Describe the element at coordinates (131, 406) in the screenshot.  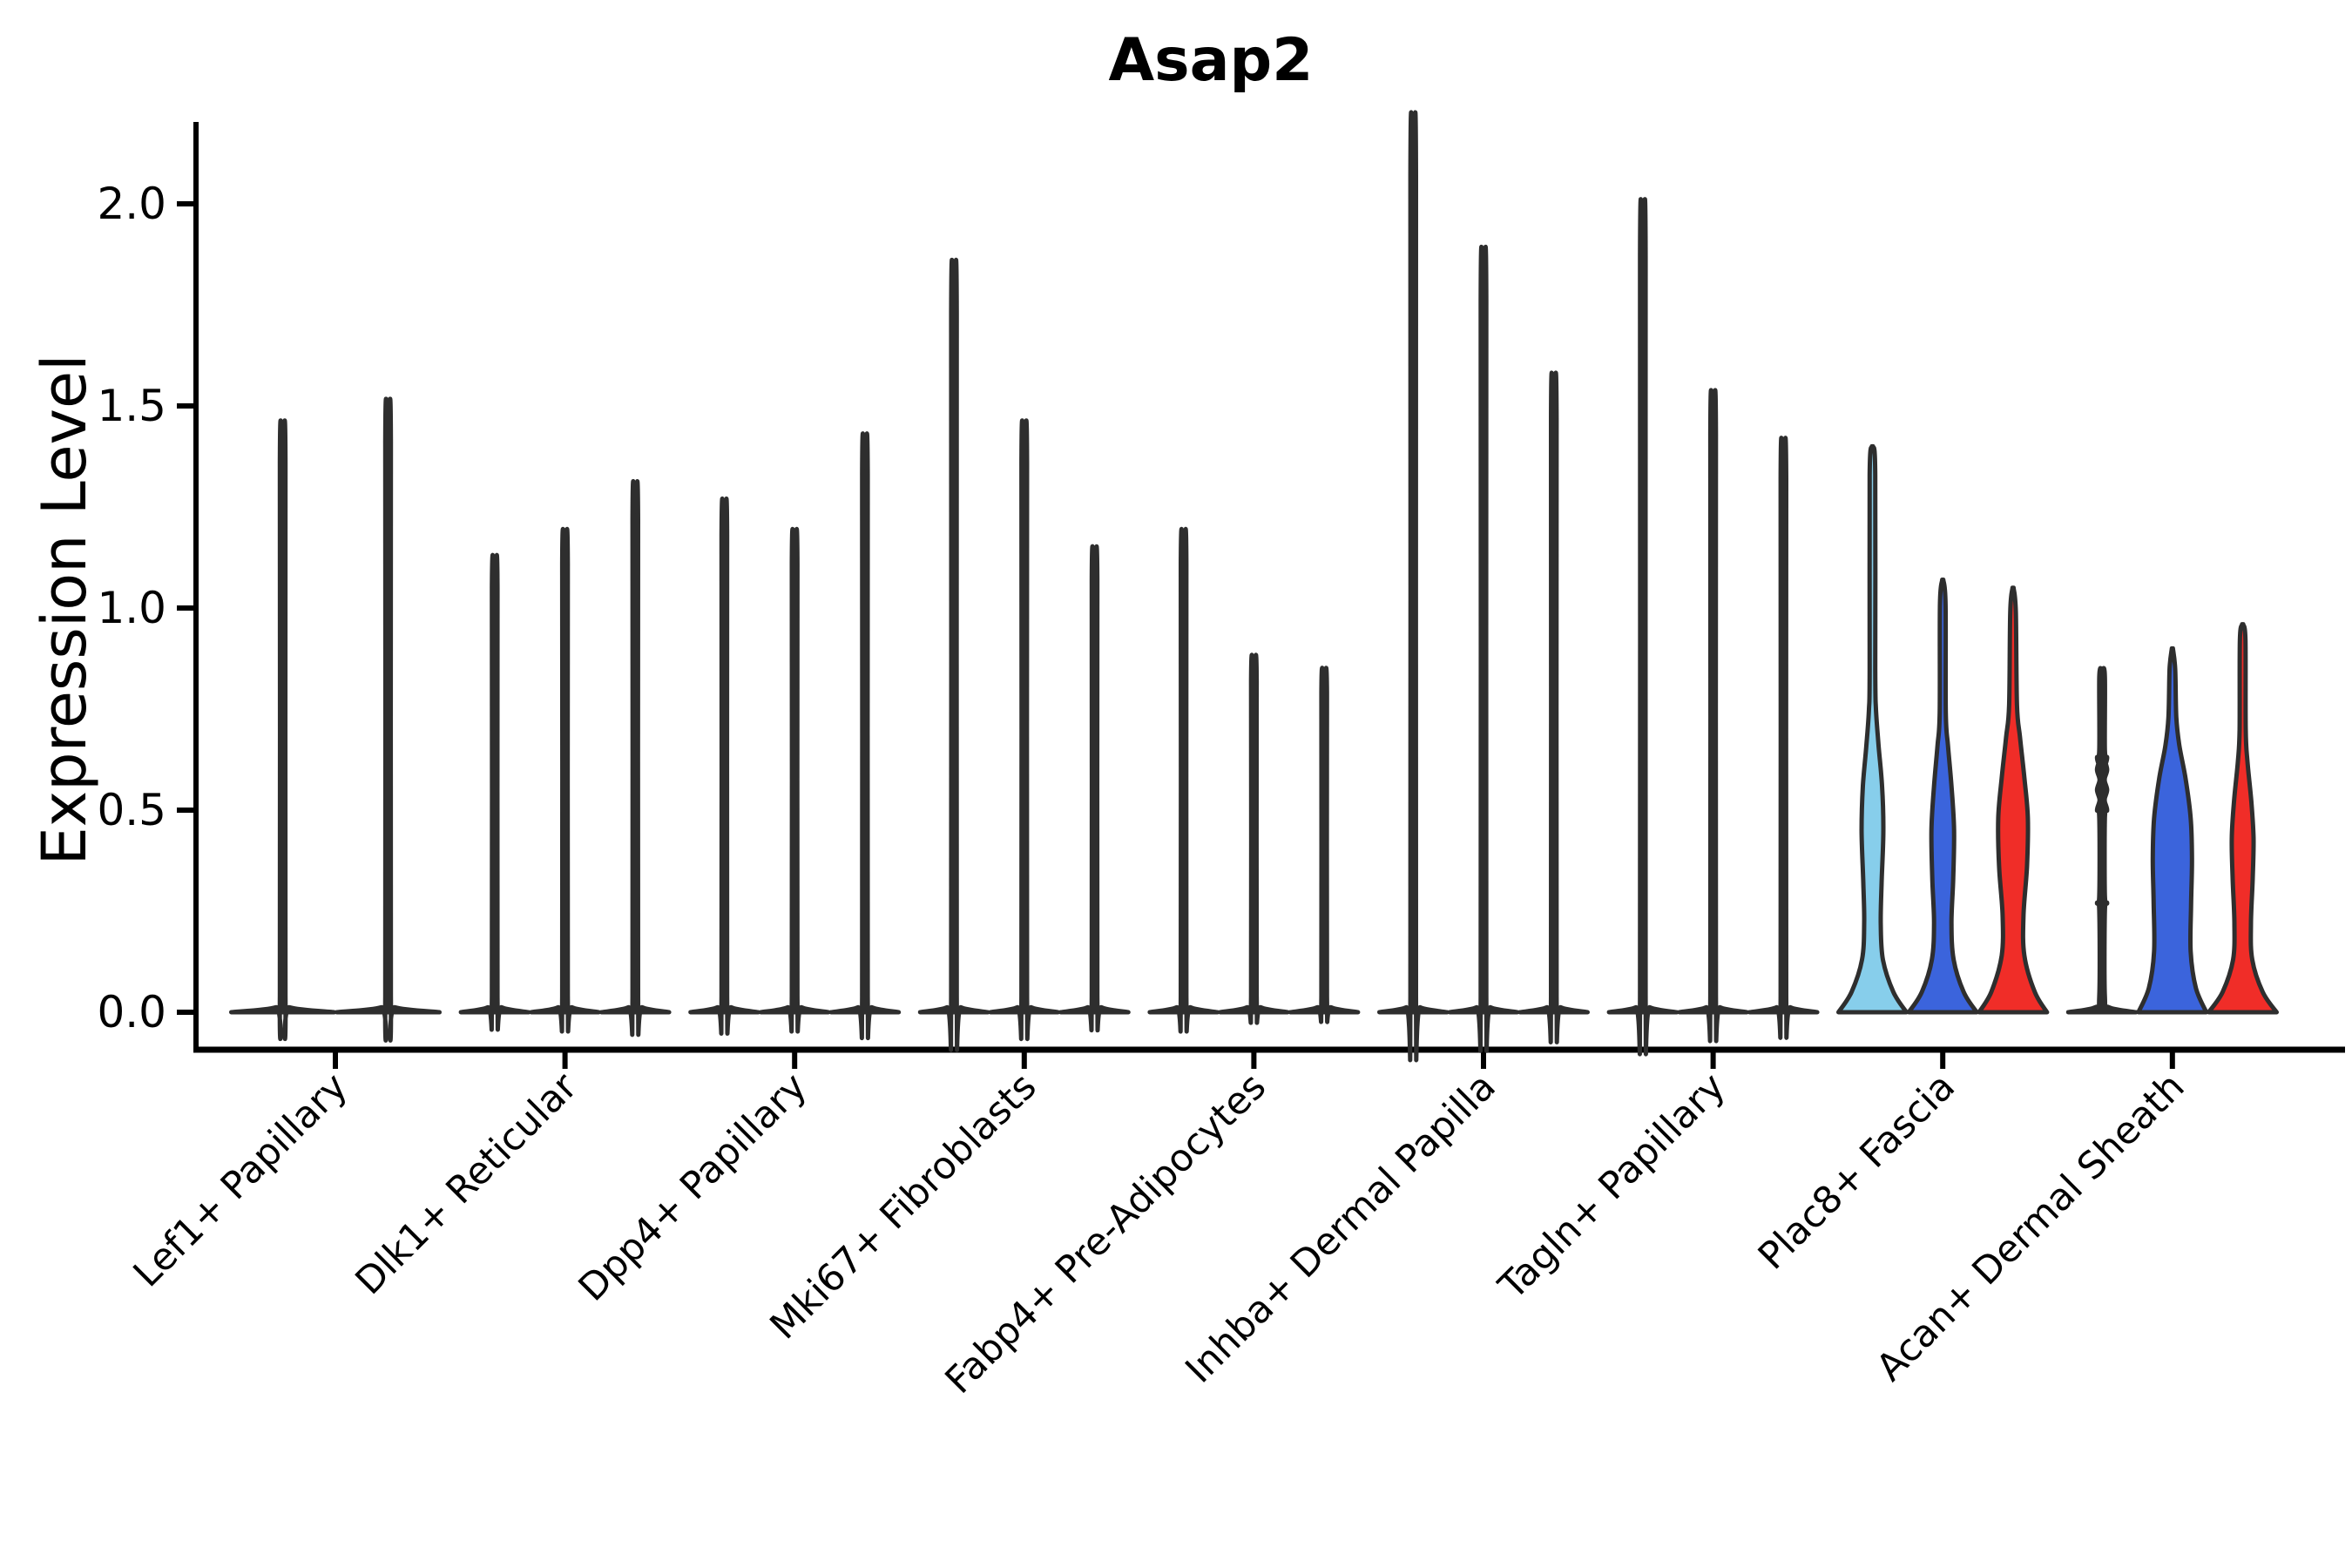
I see `y-tick-label: 1.5` at that location.